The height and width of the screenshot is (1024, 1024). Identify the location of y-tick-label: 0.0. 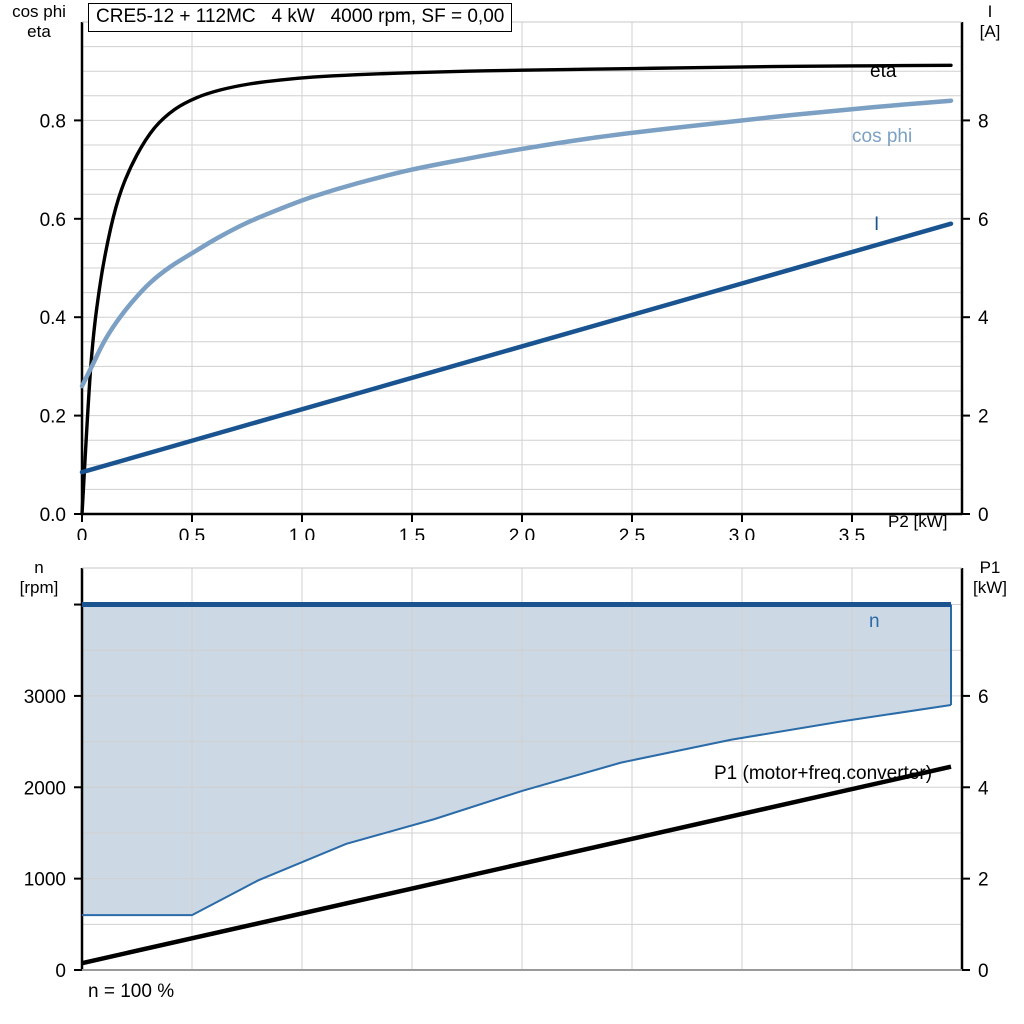
(53, 515).